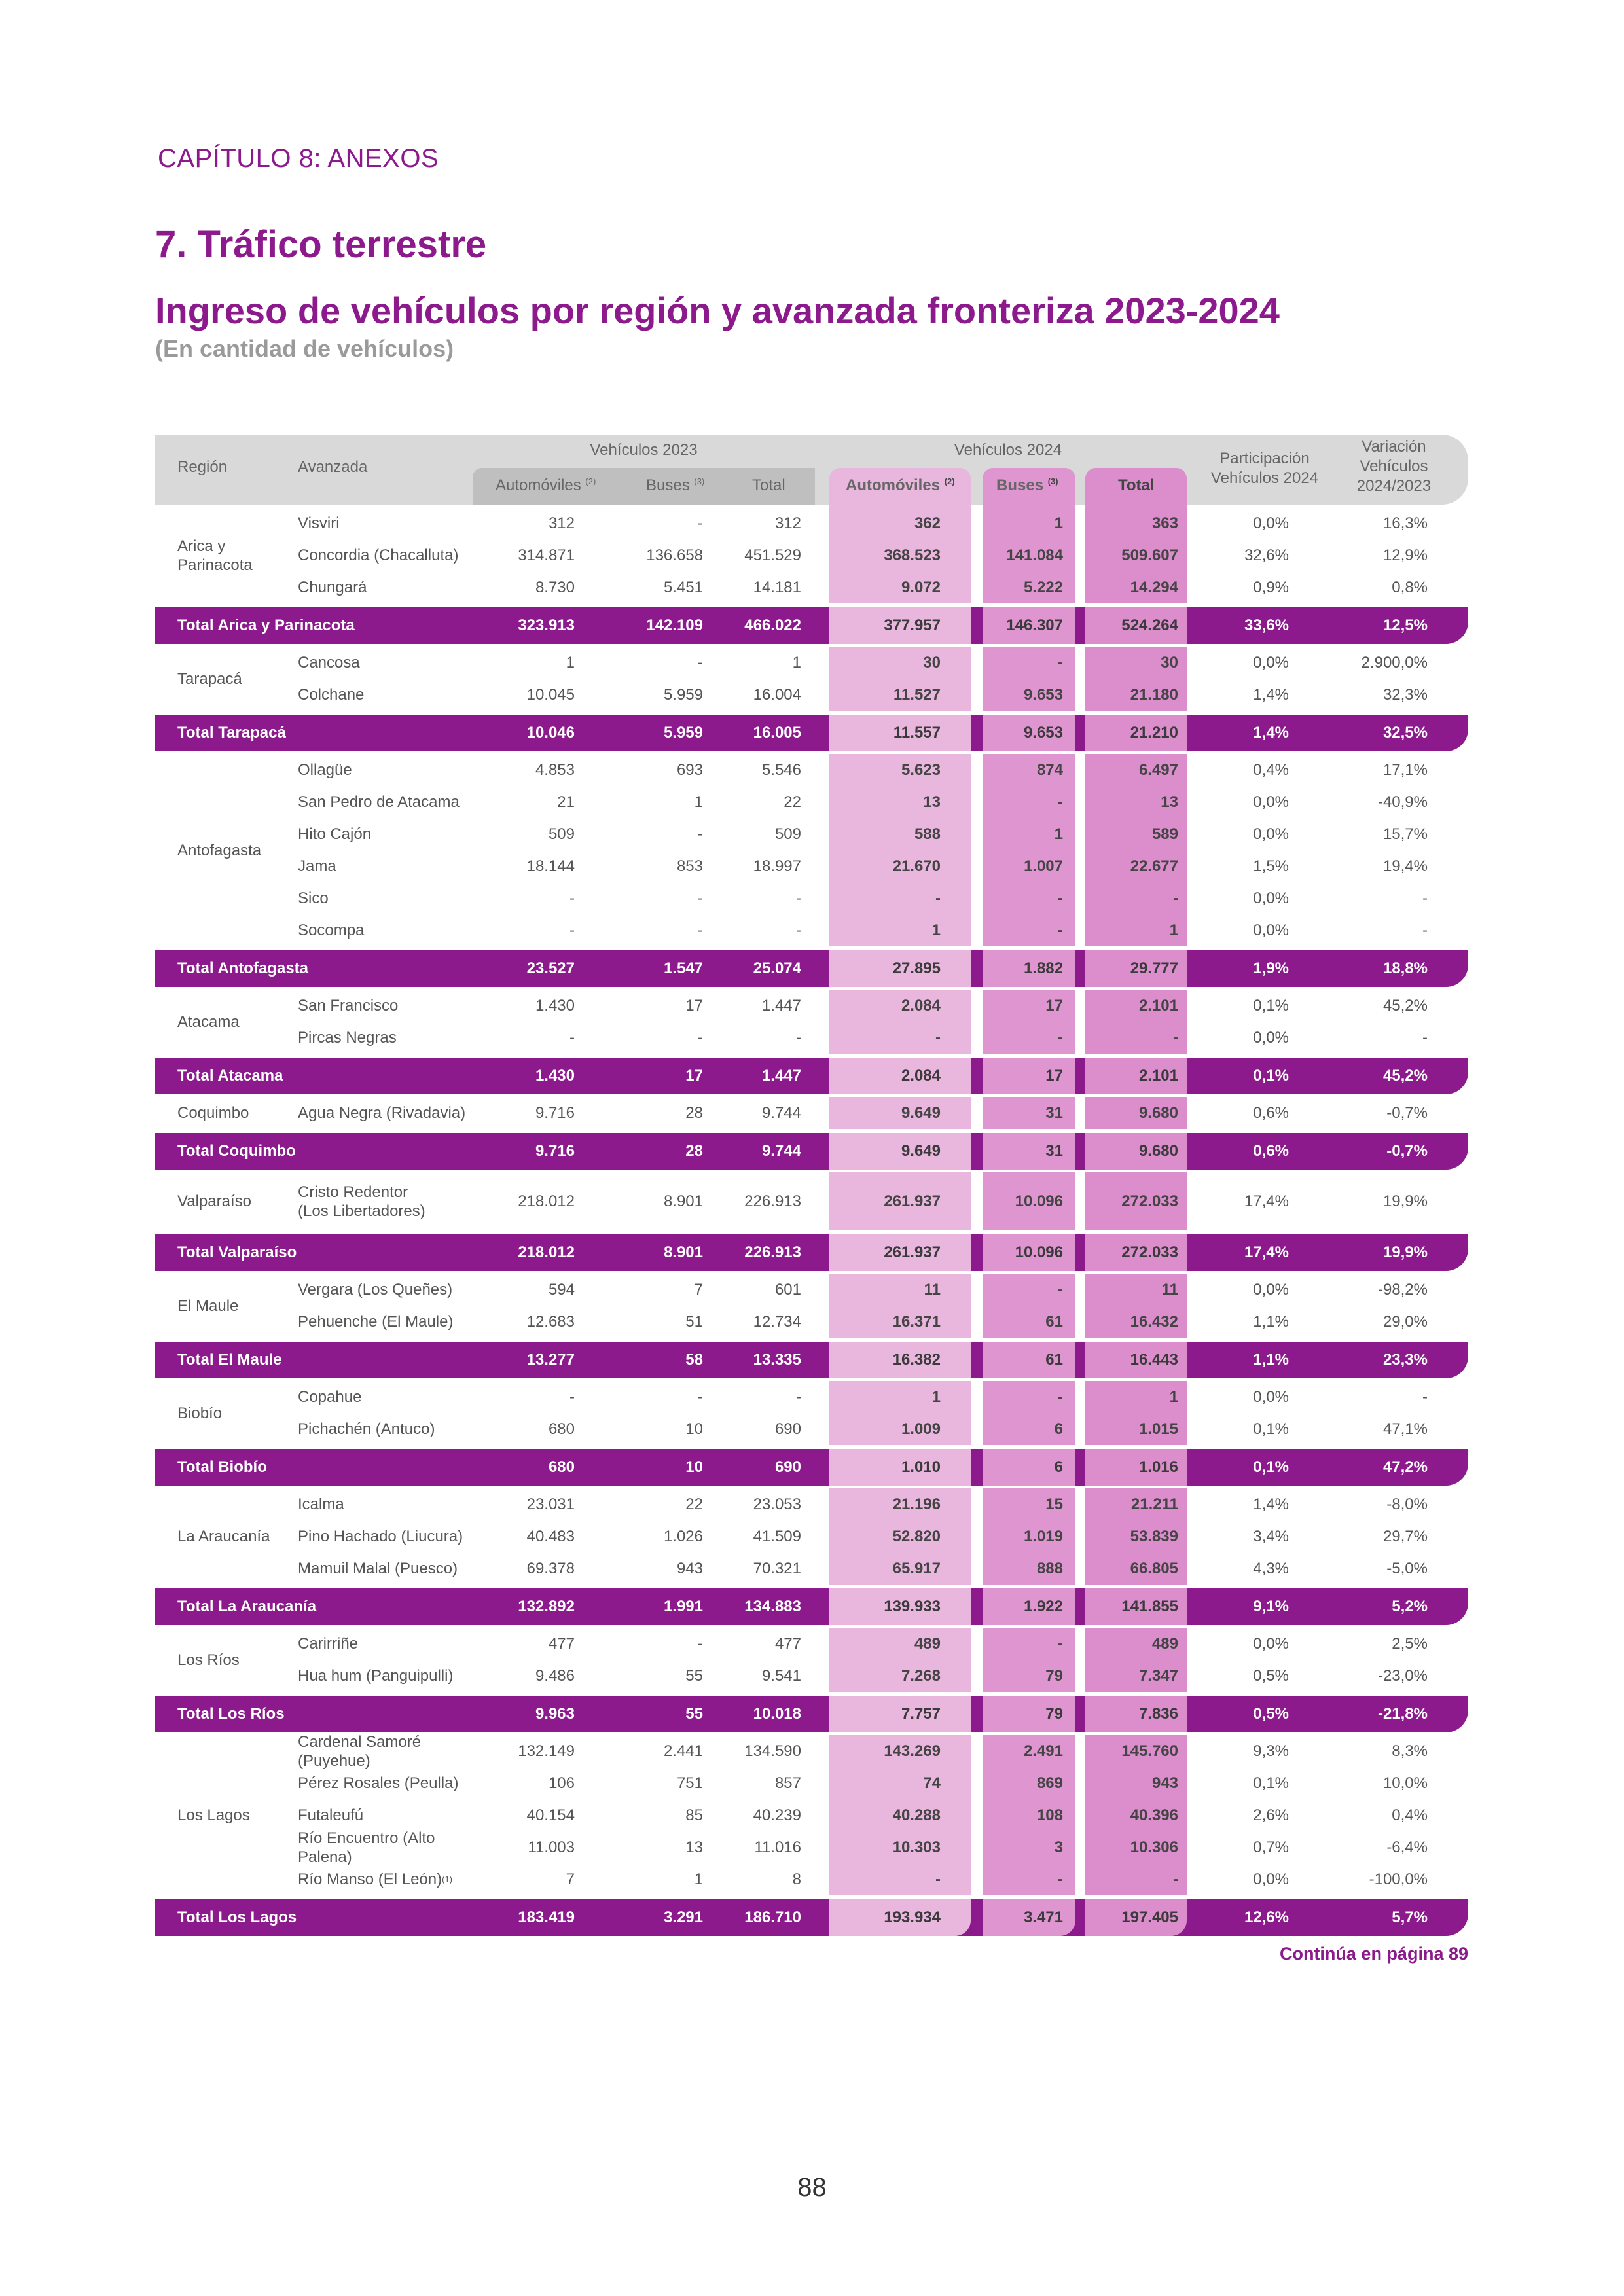 The image size is (1624, 2296). I want to click on cell-automoviles-2024: 2.084, so click(900, 1006).